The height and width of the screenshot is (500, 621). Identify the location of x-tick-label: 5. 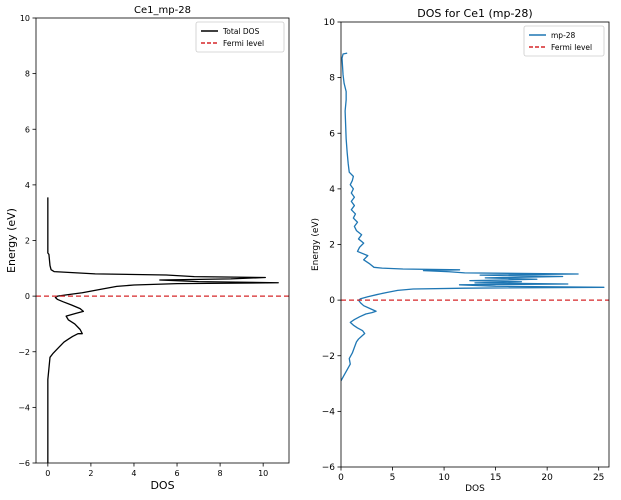
(393, 478).